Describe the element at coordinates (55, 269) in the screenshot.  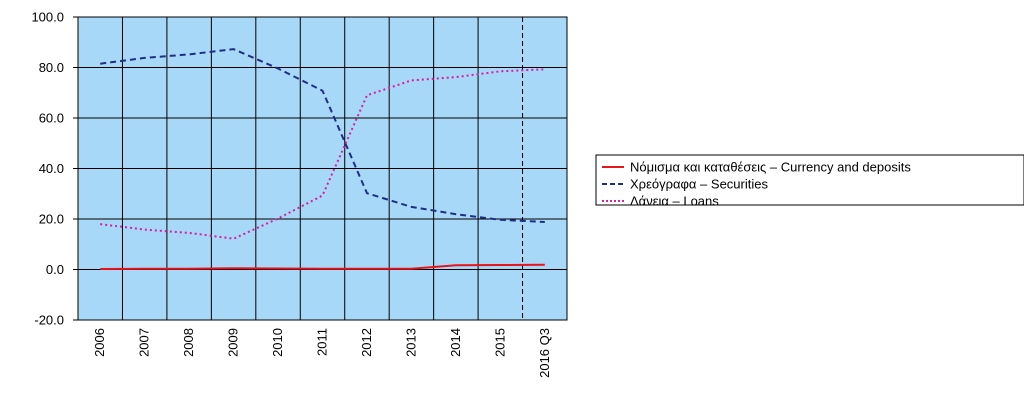
I see `y-tick-label: 0.0` at that location.